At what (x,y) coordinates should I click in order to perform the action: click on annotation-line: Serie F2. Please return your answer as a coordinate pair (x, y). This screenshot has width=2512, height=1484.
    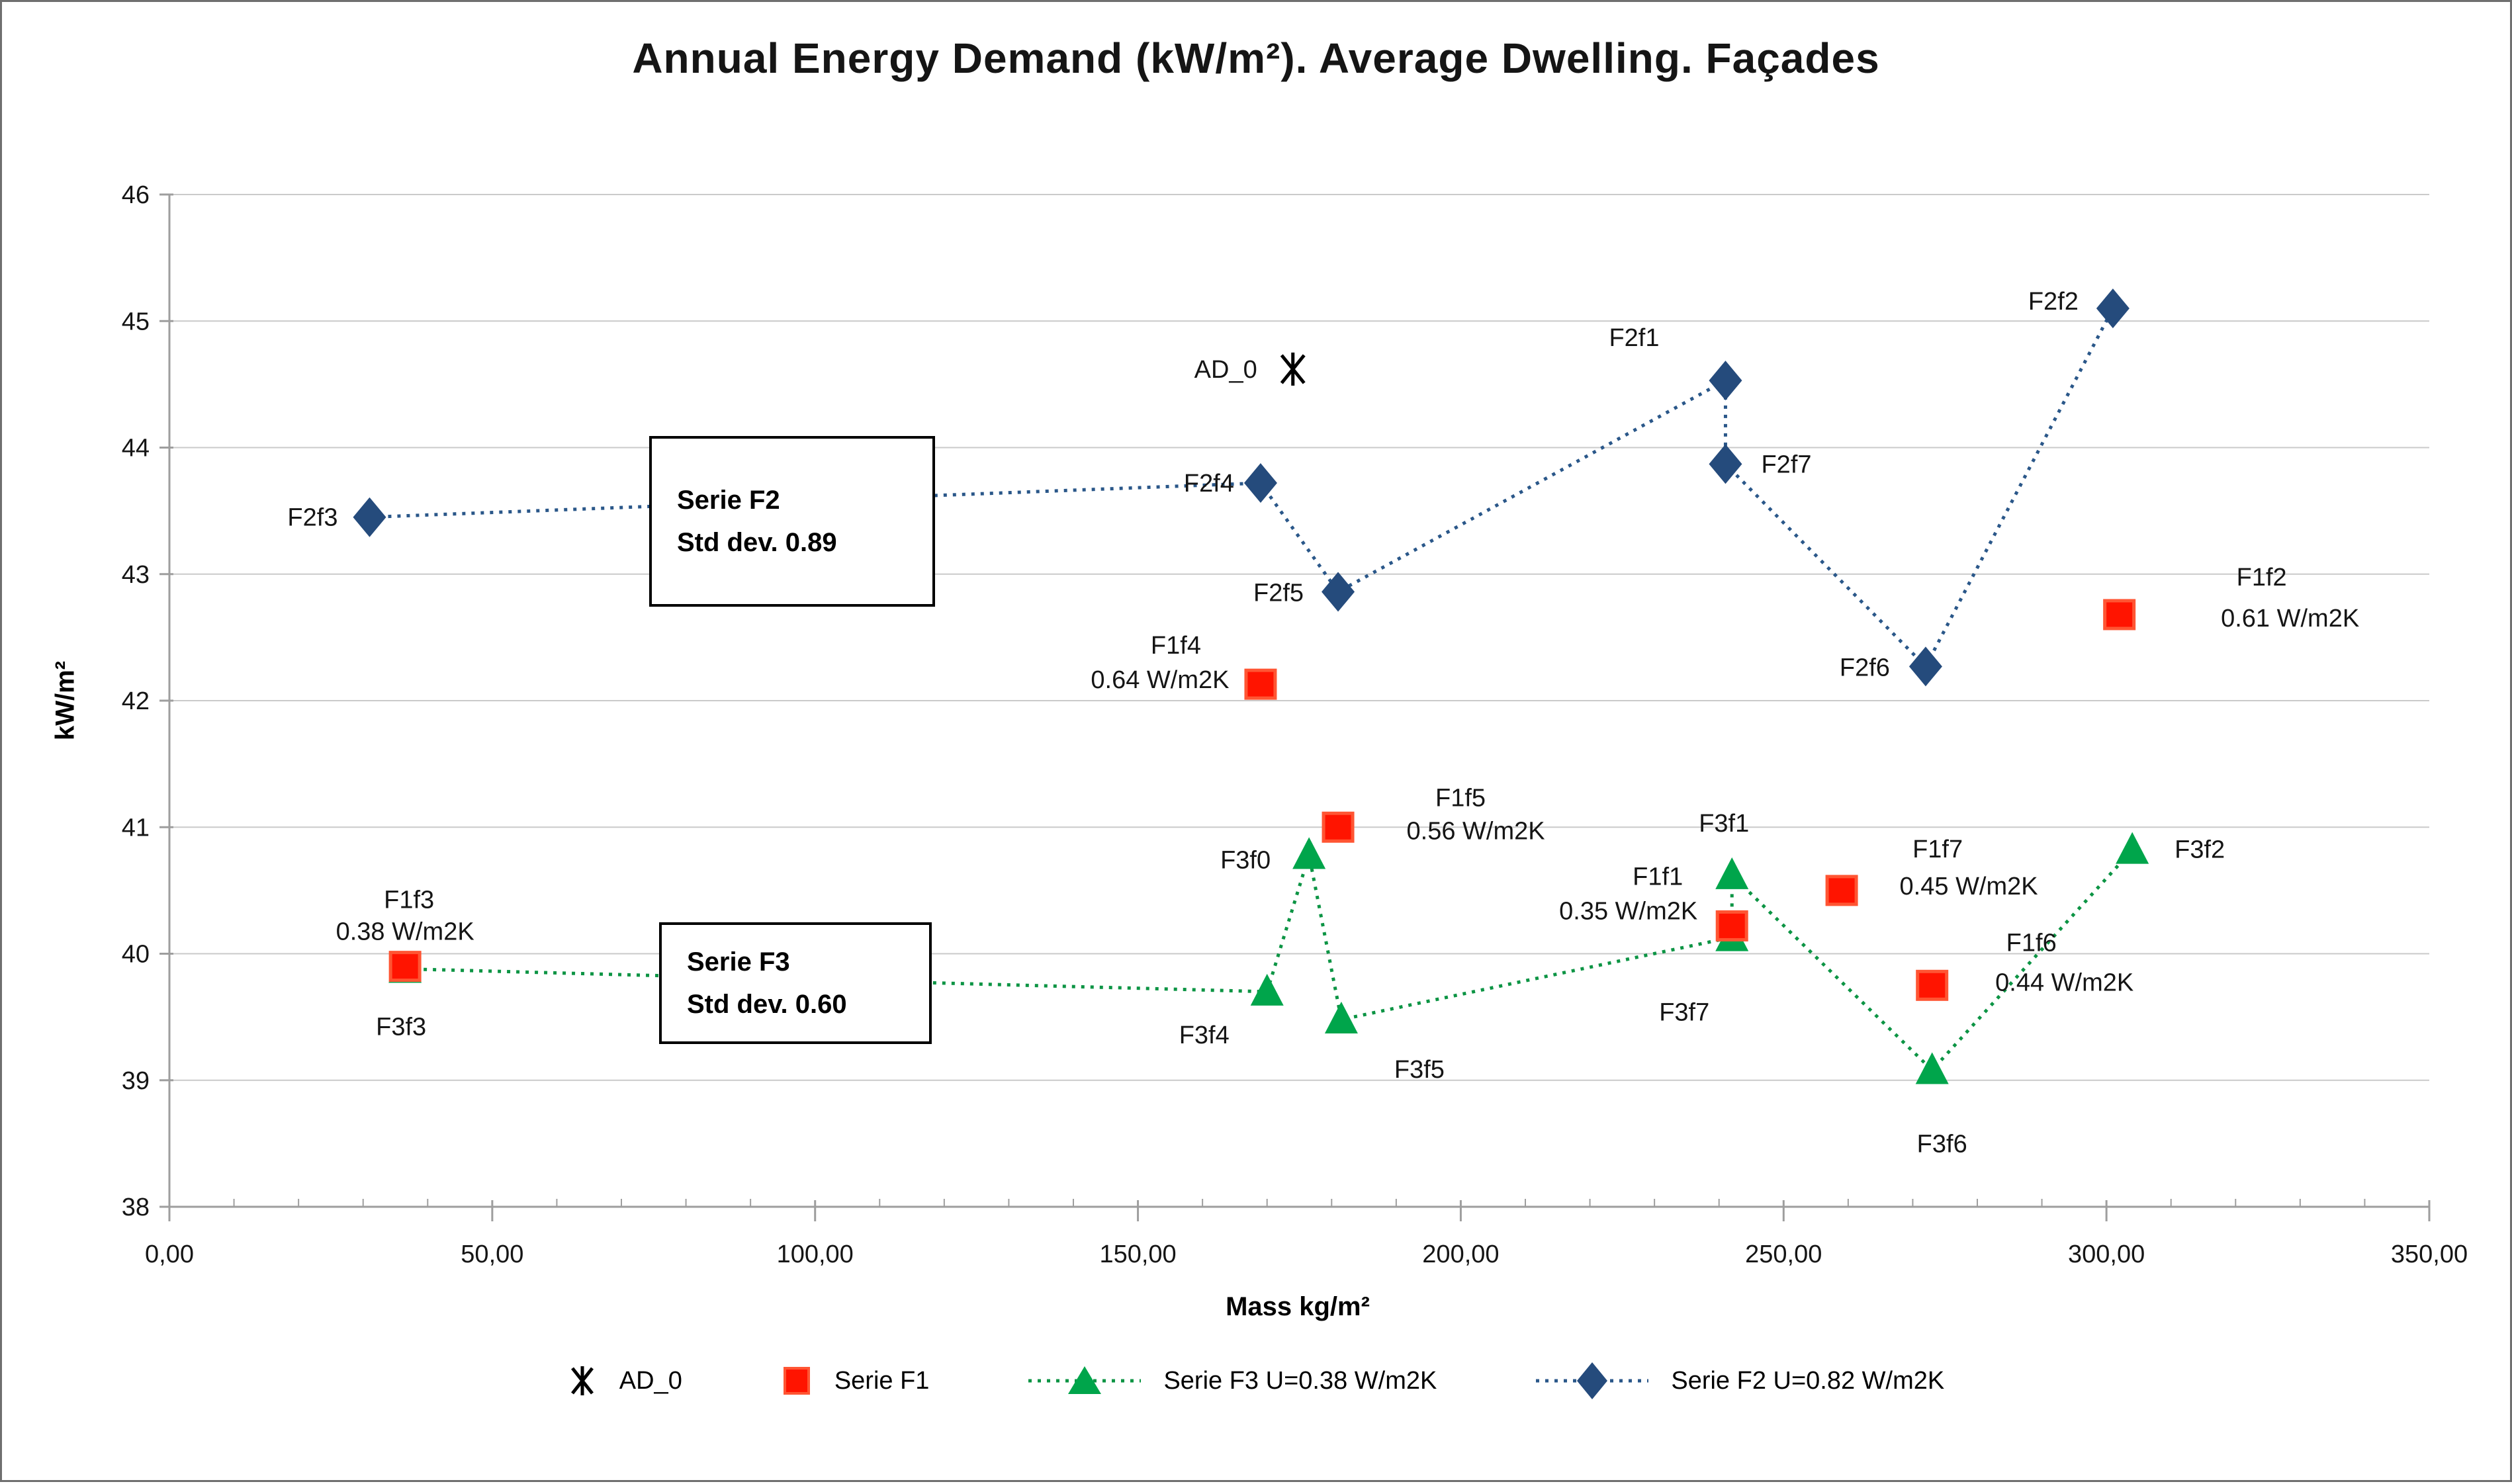
    Looking at the image, I should click on (728, 501).